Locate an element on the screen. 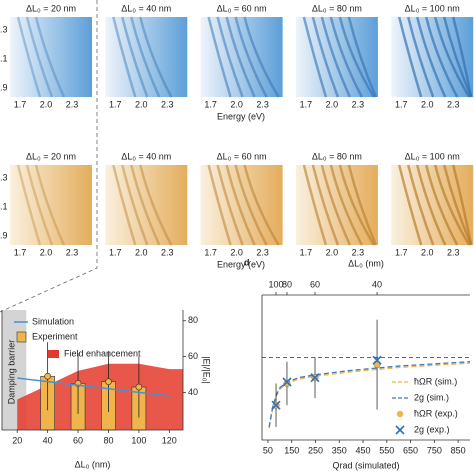 This screenshot has height=474, width=474. x-tick-label: 550 is located at coordinates (386, 450).